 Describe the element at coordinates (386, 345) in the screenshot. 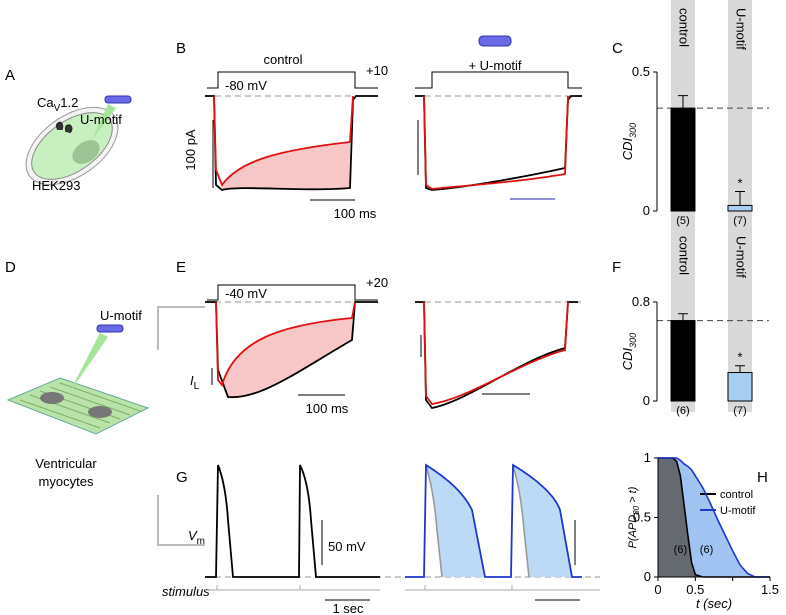

I see `panel-e: -40 mV +20 IL 100 ms` at that location.